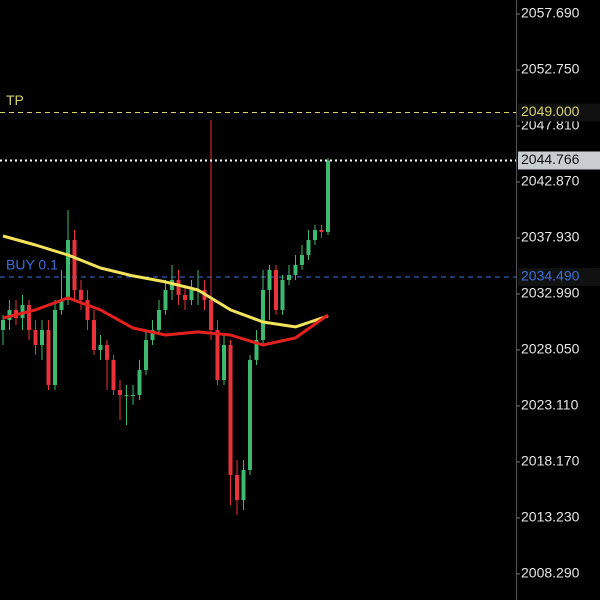 This screenshot has height=600, width=600. What do you see at coordinates (550, 573) in the screenshot?
I see `y-tick-label: 2008.290` at bounding box center [550, 573].